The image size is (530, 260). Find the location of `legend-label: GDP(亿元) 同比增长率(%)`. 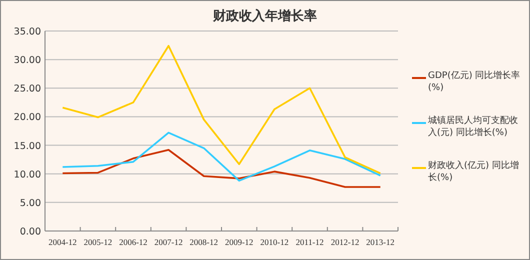

legend-label: GDP(亿元) 同比增长率(%) is located at coordinates (475, 82).